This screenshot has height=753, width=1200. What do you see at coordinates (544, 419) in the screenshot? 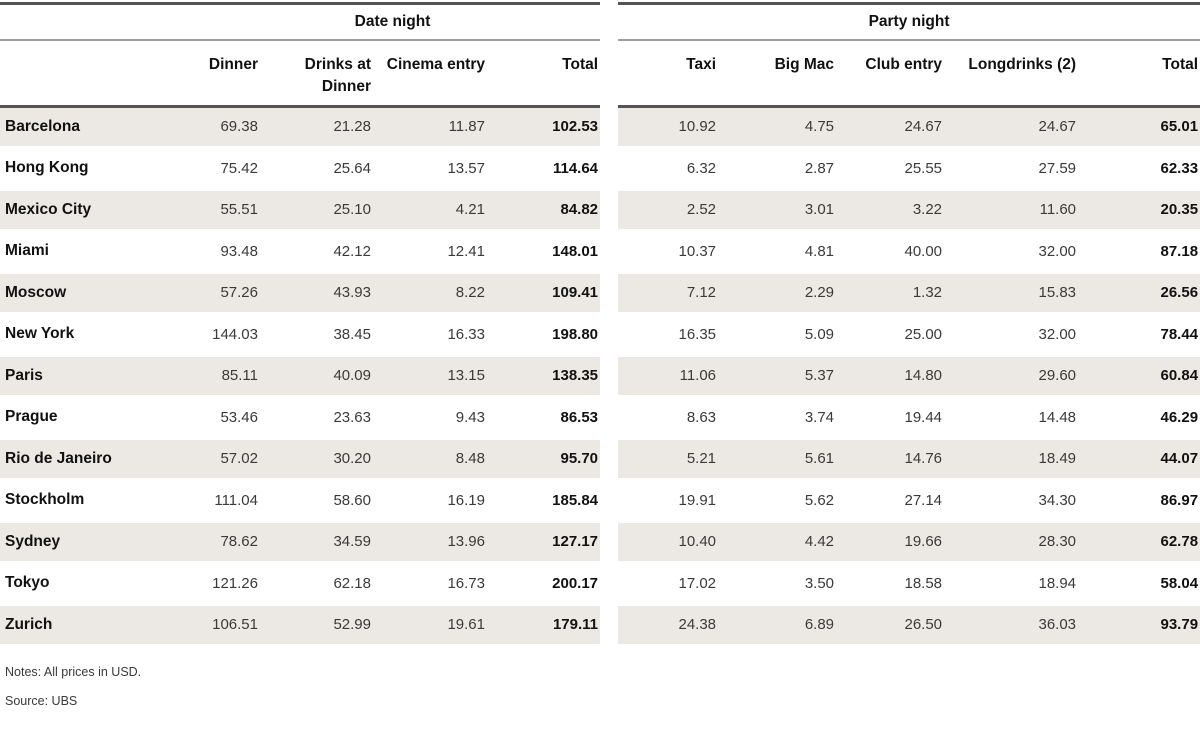
I see `total-cell: 86.53` at bounding box center [544, 419].